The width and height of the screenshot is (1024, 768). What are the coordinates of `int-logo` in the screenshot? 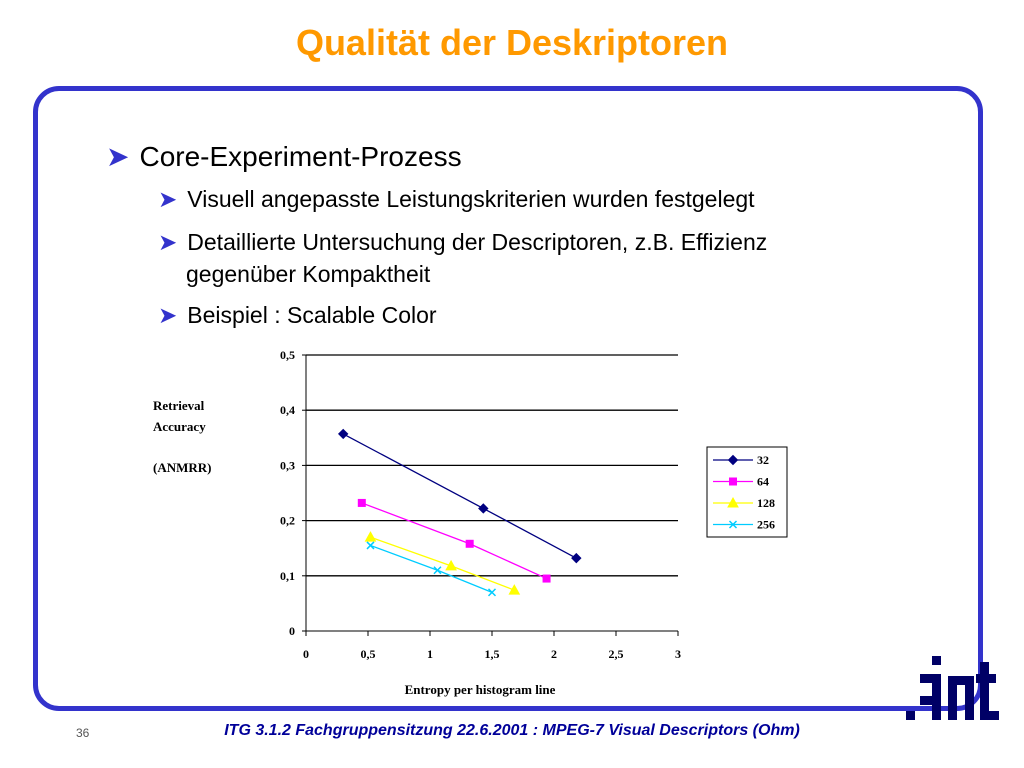 It's located at (952, 688).